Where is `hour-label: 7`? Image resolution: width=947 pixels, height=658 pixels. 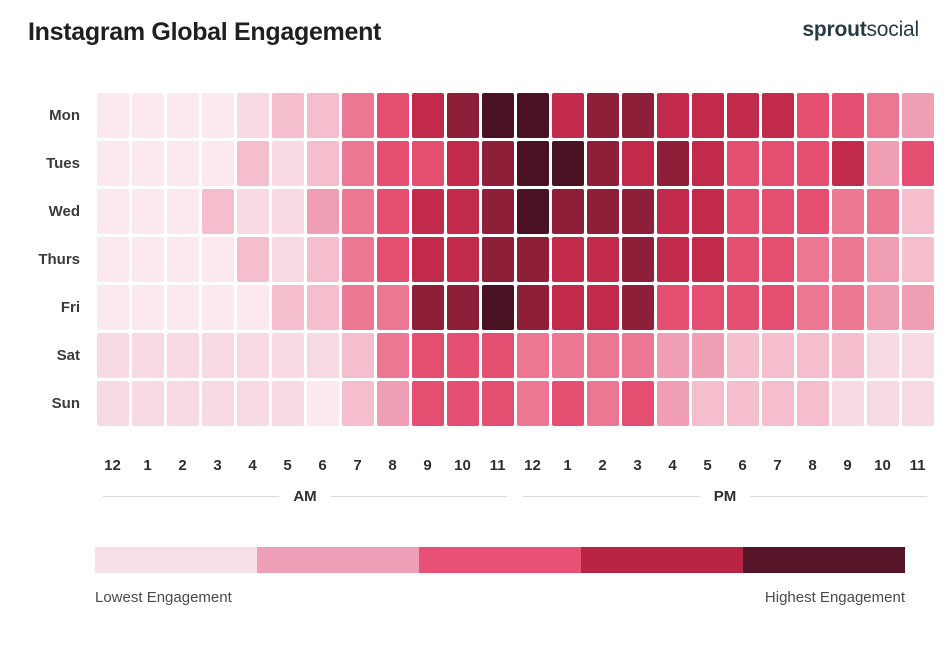 hour-label: 7 is located at coordinates (357, 465).